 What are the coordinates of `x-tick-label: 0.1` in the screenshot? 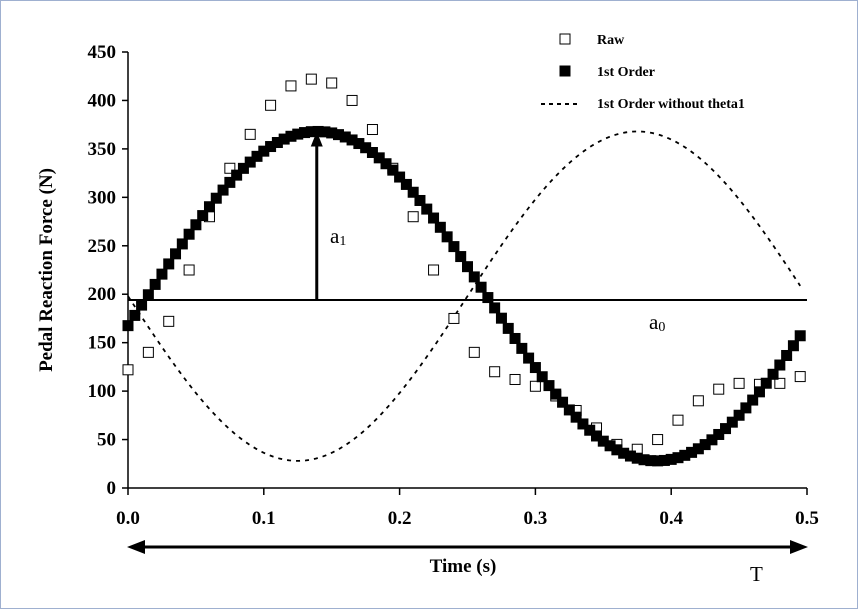 It's located at (264, 518).